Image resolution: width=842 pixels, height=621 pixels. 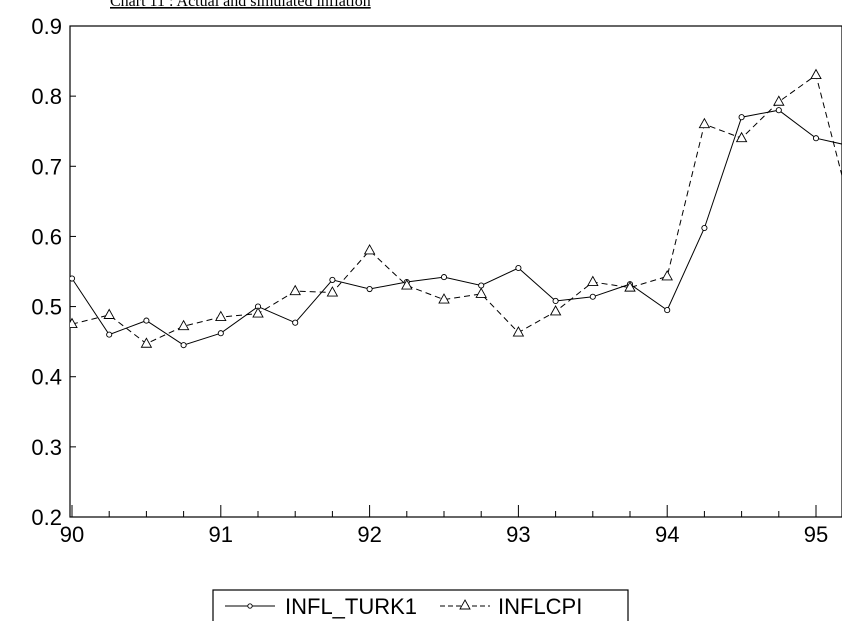 What do you see at coordinates (444, 526) in the screenshot?
I see `x-axis: 909192939495969798990001` at bounding box center [444, 526].